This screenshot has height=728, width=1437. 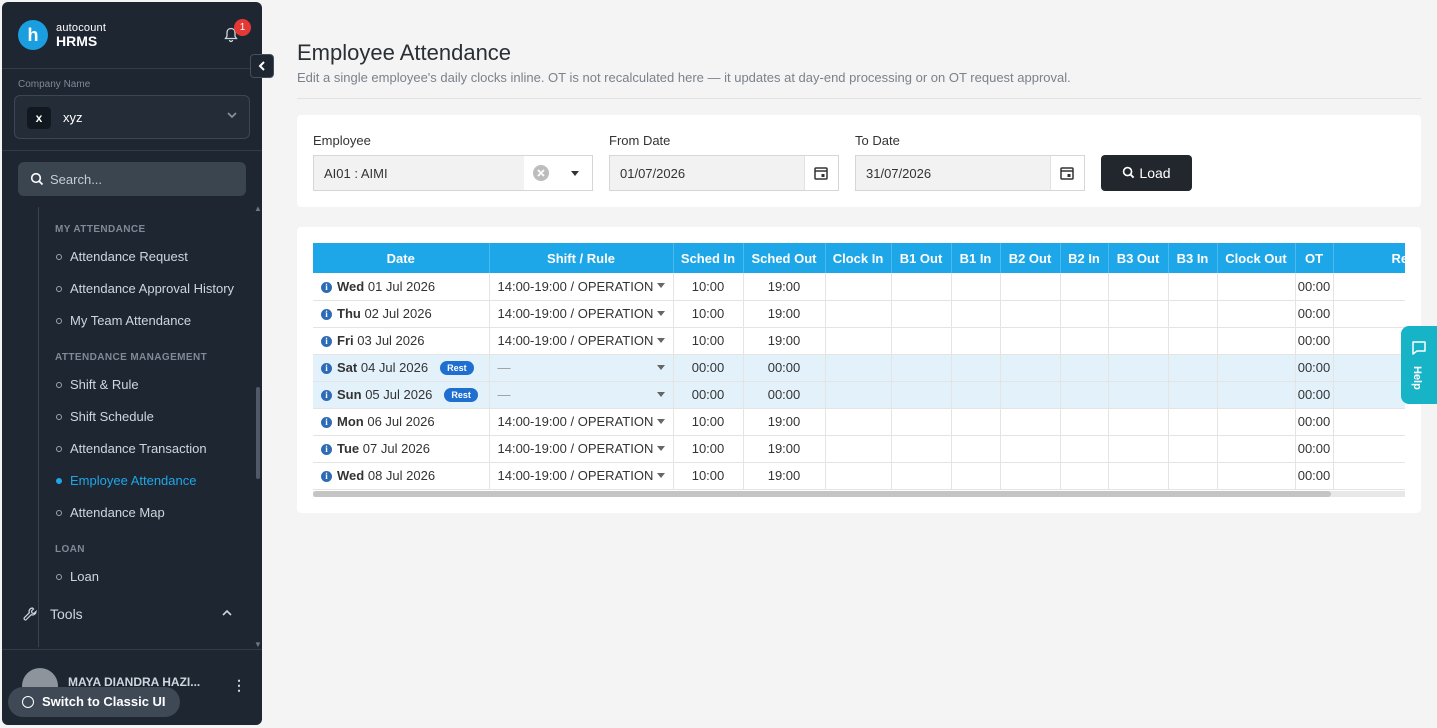 What do you see at coordinates (724, 173) in the screenshot?
I see `from-date-input: 01/07/2026` at bounding box center [724, 173].